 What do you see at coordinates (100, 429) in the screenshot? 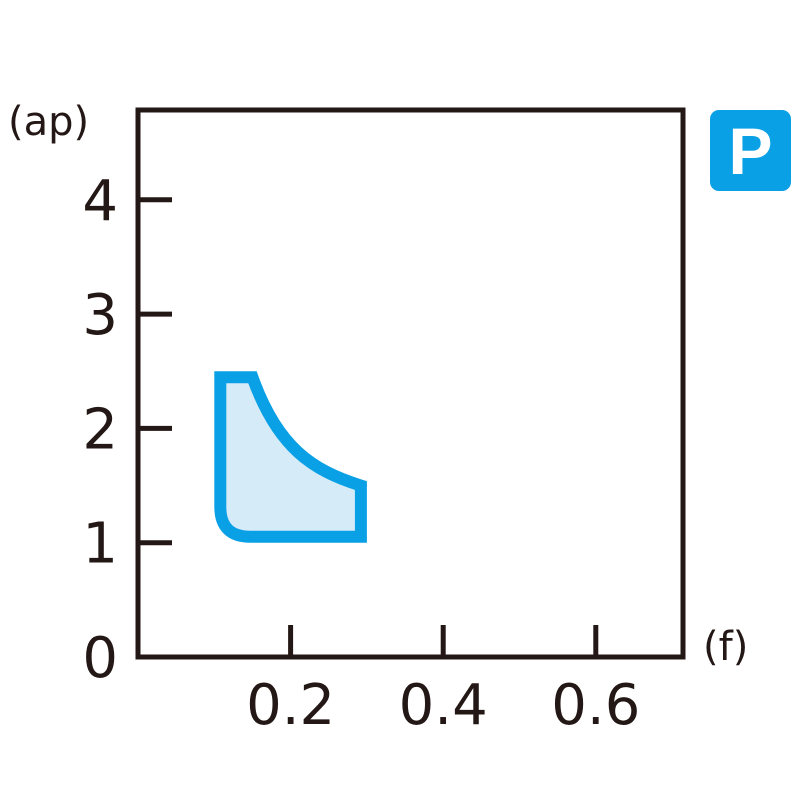
I see `y-tick-label: 2` at bounding box center [100, 429].